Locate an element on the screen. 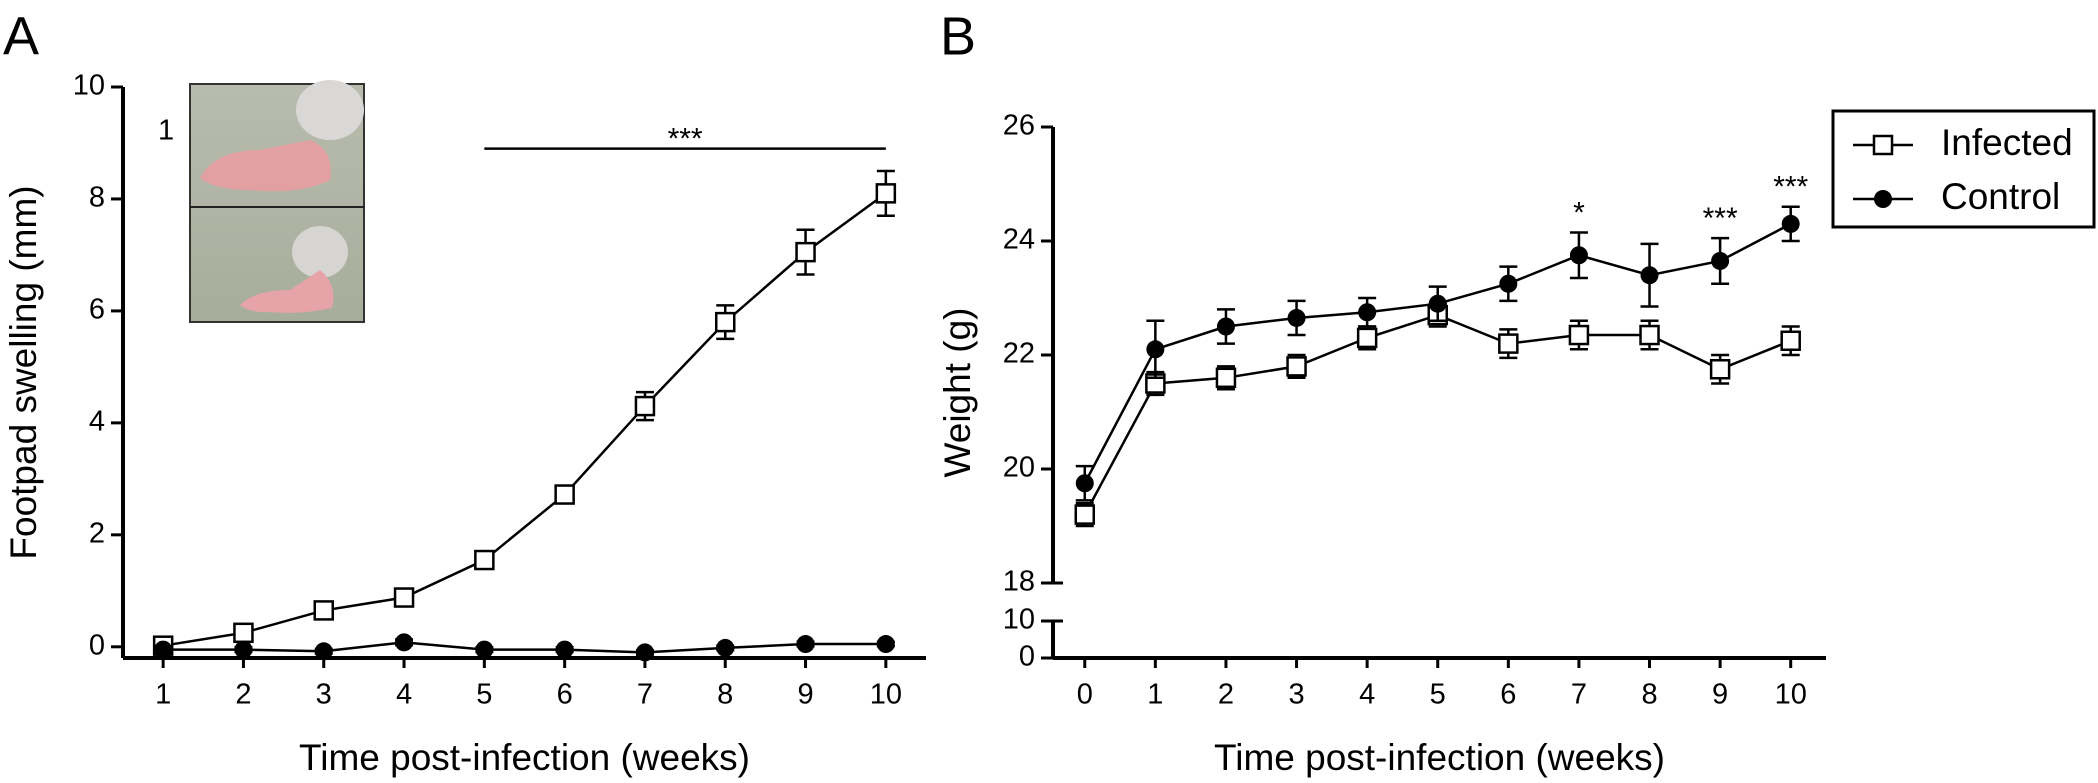 The height and width of the screenshot is (783, 2098). legend-label: Infected is located at coordinates (2007, 142).